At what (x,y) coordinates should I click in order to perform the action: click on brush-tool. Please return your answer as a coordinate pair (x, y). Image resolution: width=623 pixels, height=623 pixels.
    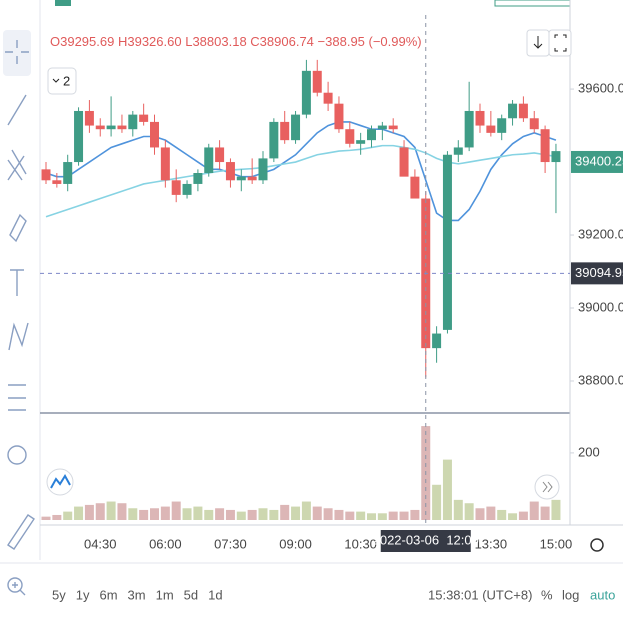
    Looking at the image, I should click on (18, 228).